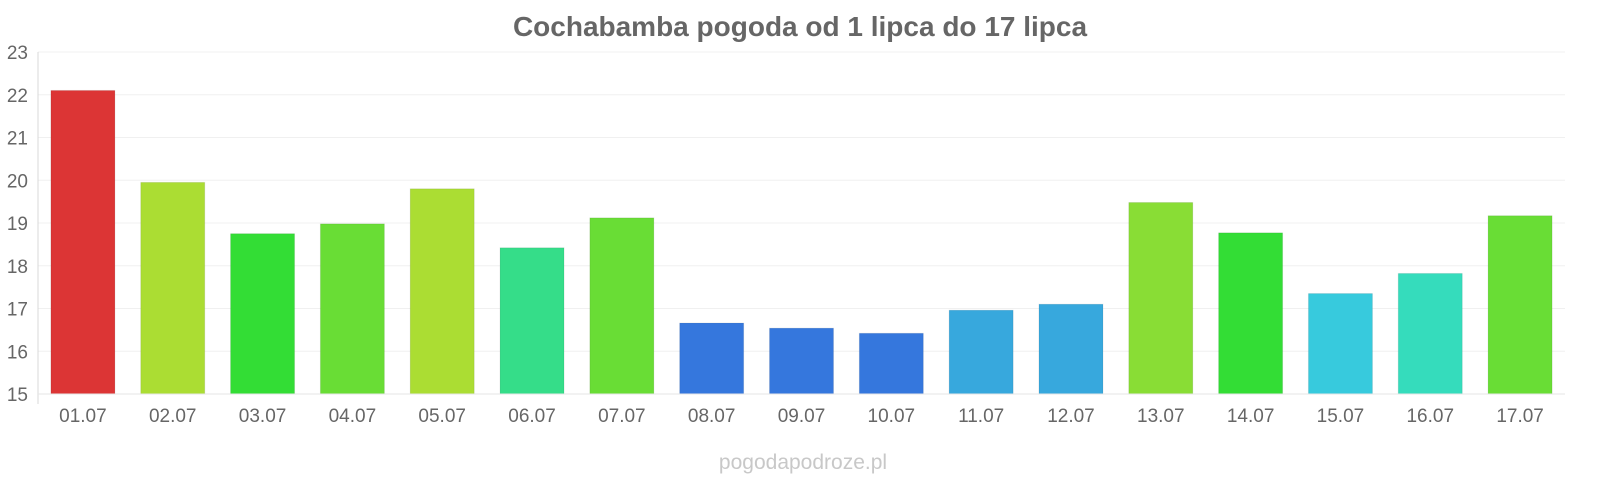 The height and width of the screenshot is (480, 1600). Describe the element at coordinates (17, 96) in the screenshot. I see `y-tick-label: 22` at that location.